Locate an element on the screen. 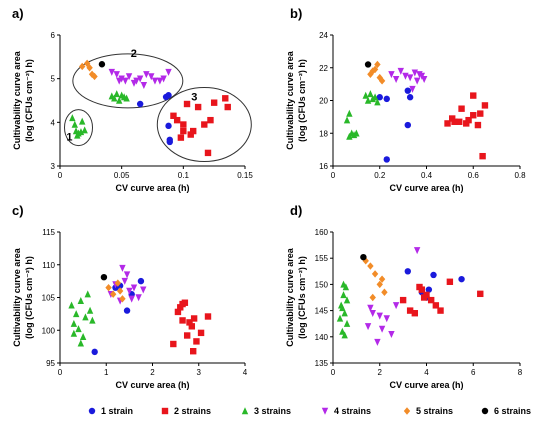 Image resolution: width=550 pixels, height=435 pixels. legend-marker-s4 is located at coordinates (325, 411).